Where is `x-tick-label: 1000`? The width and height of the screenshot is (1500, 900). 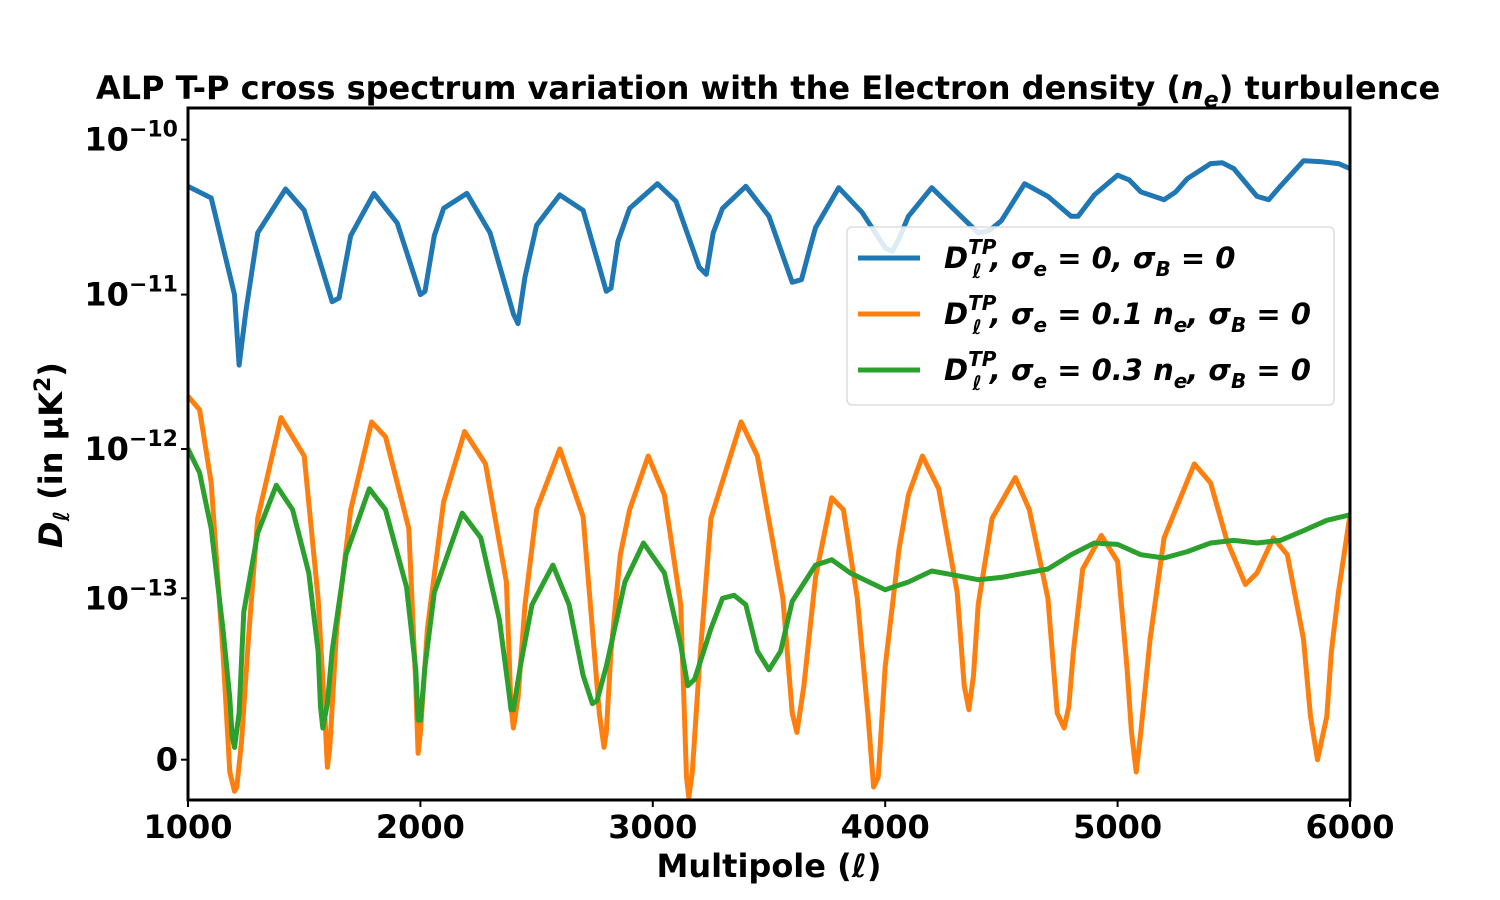 x-tick-label: 1000 is located at coordinates (187, 827).